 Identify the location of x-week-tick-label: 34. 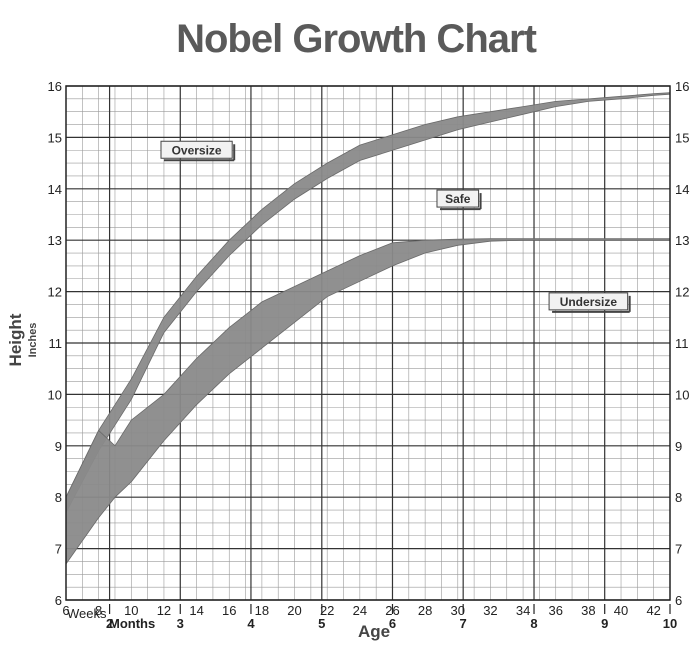
(523, 610).